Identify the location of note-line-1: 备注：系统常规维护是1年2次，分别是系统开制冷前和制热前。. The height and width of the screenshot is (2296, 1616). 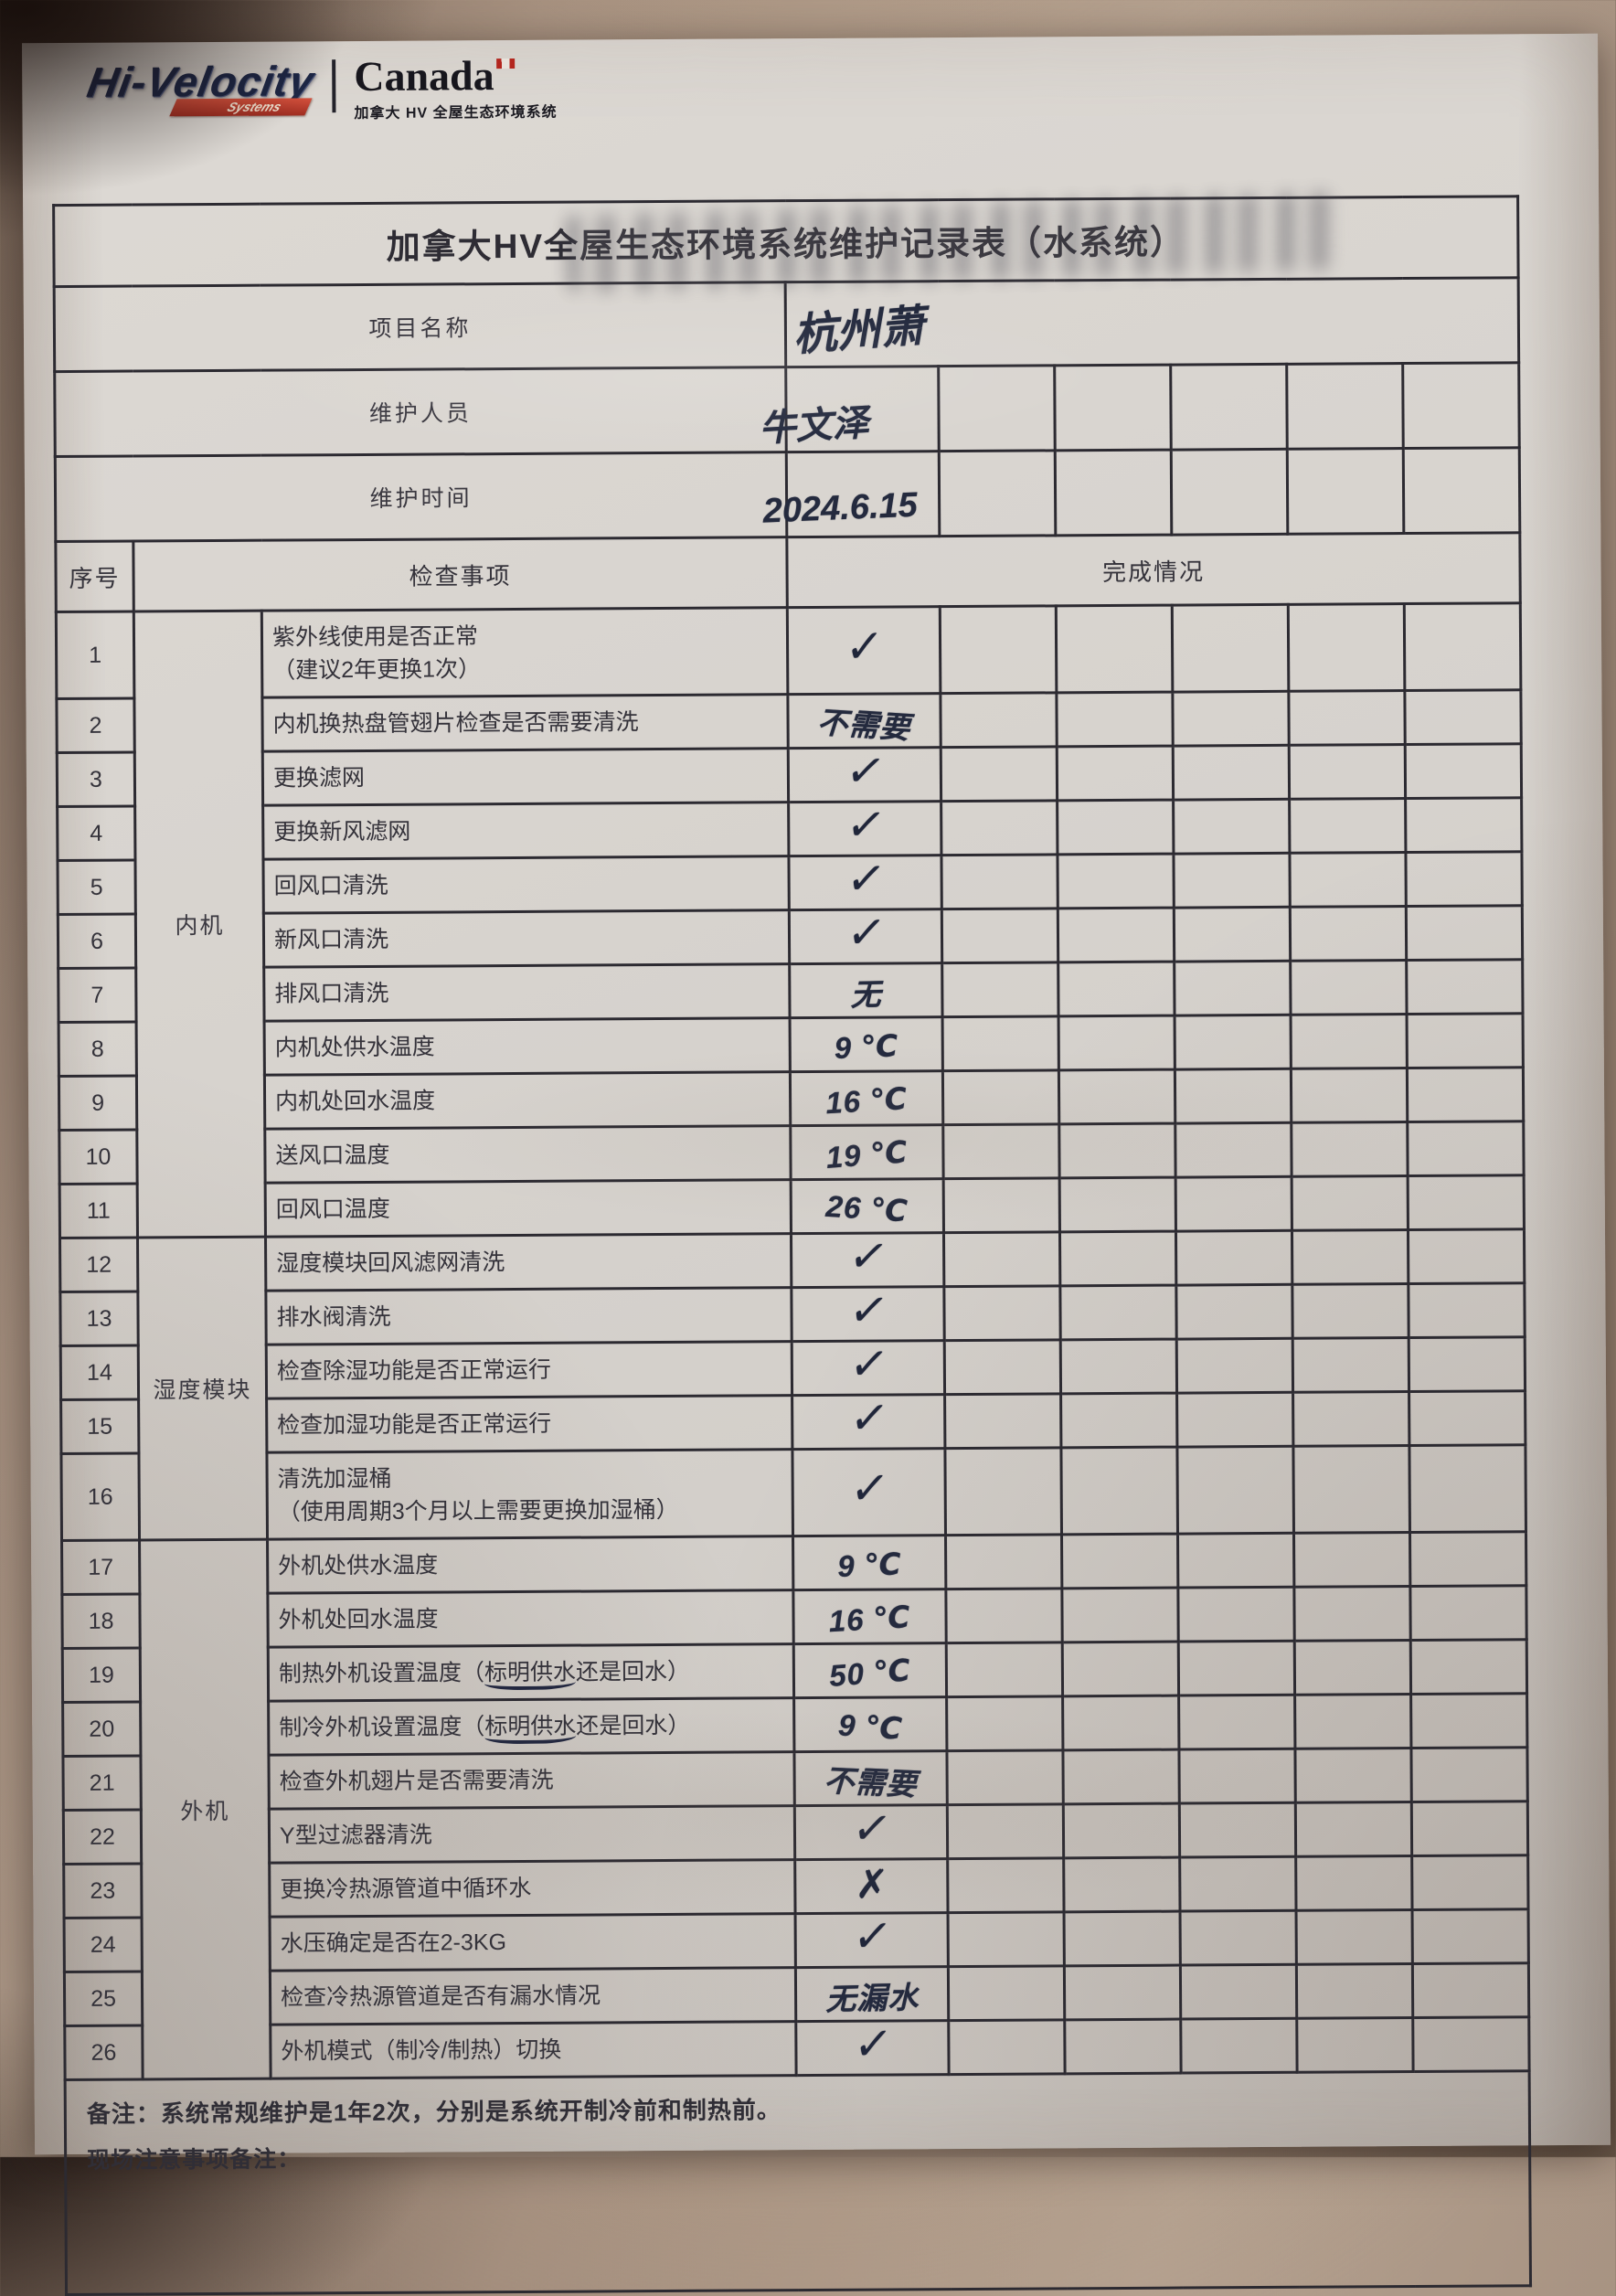
(433, 2112).